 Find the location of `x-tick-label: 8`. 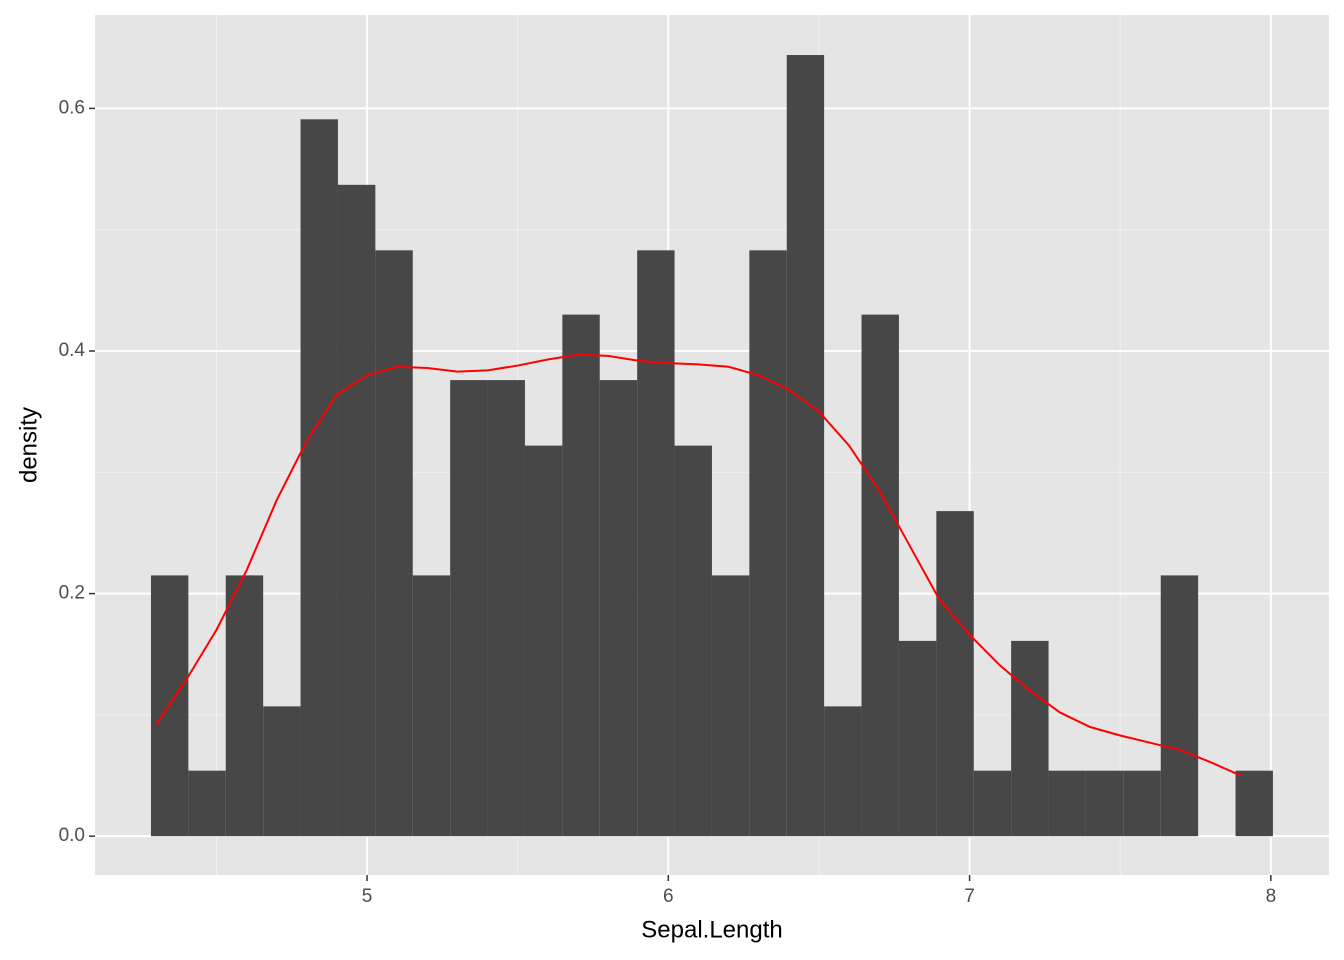

x-tick-label: 8 is located at coordinates (1271, 896).